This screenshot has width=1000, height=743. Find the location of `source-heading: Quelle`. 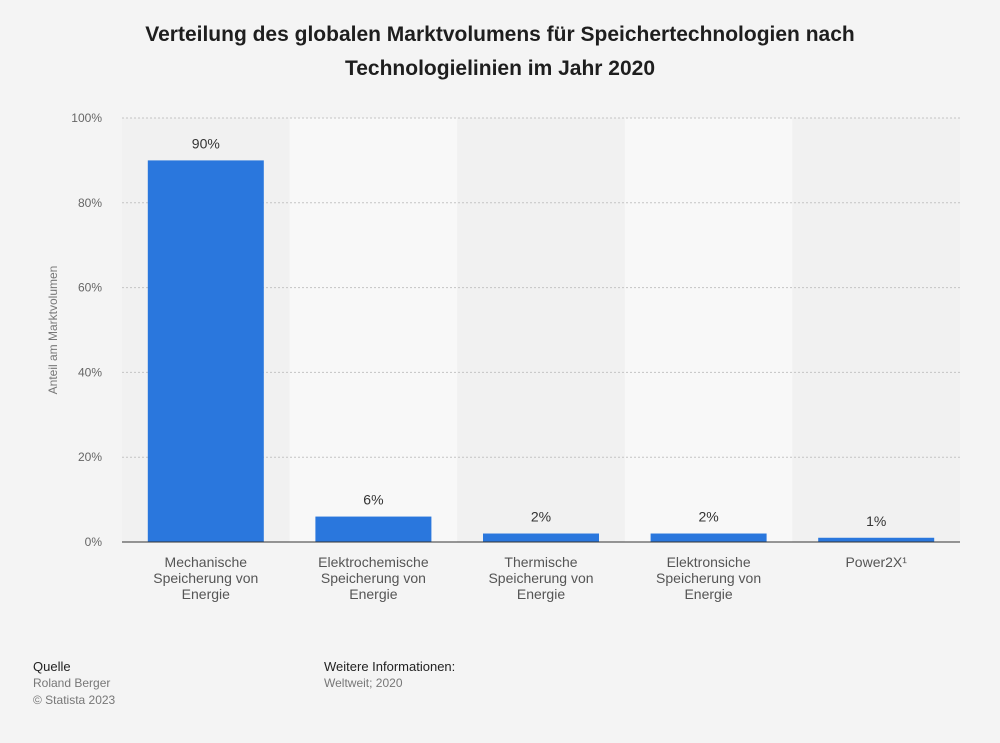

source-heading: Quelle is located at coordinates (52, 666).